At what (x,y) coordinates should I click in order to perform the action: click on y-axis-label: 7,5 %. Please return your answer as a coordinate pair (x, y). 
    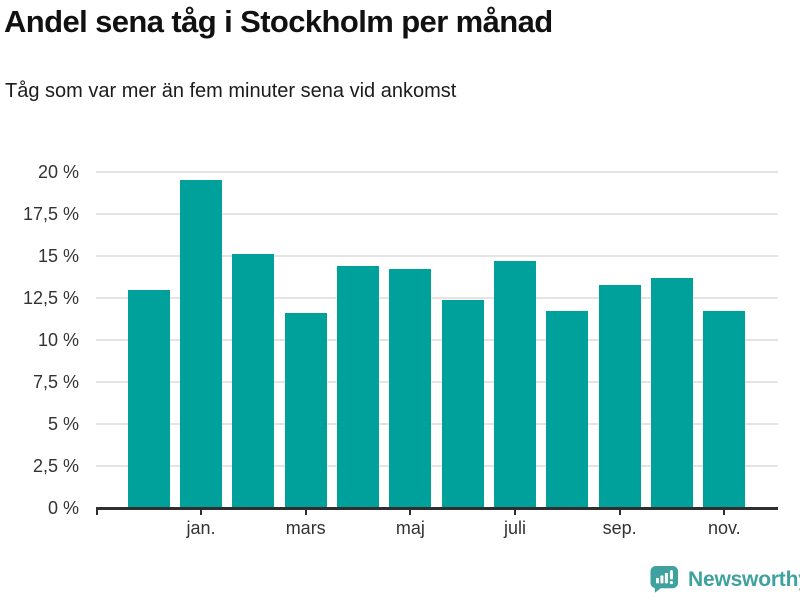
    Looking at the image, I should click on (55, 382).